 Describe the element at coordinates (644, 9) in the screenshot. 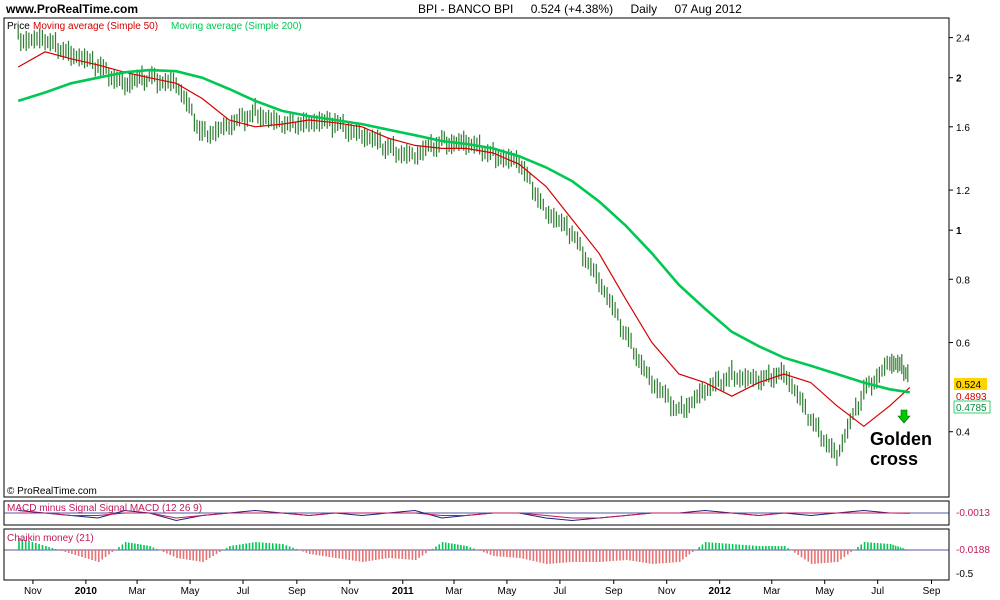

I see `chart-period: Daily` at that location.